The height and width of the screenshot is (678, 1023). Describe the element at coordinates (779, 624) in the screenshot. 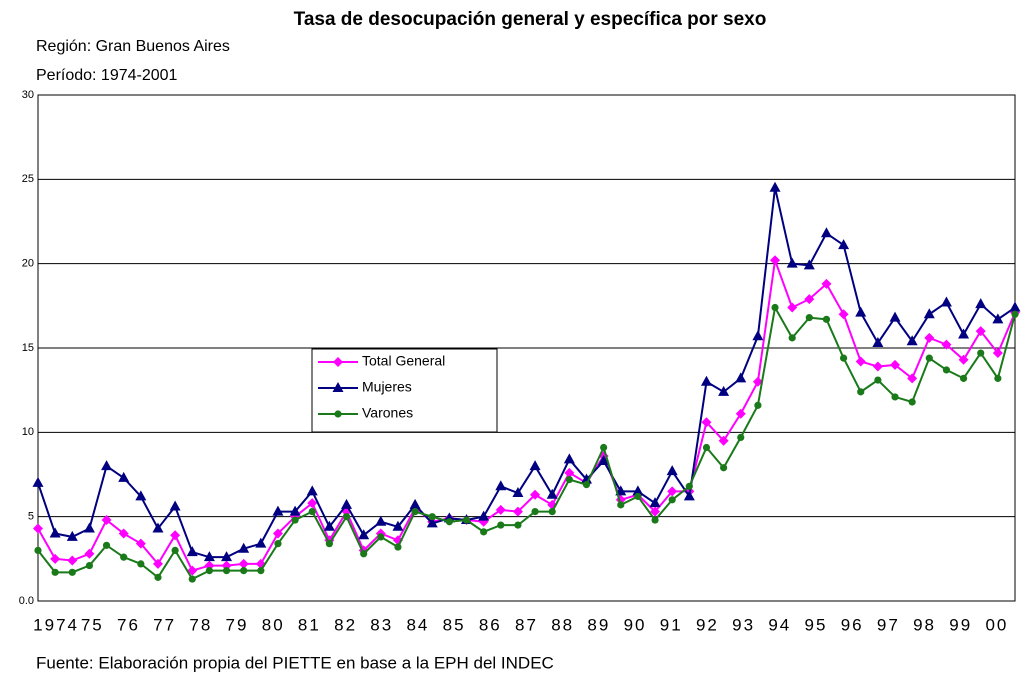

I see `x-tick-label: 94` at that location.